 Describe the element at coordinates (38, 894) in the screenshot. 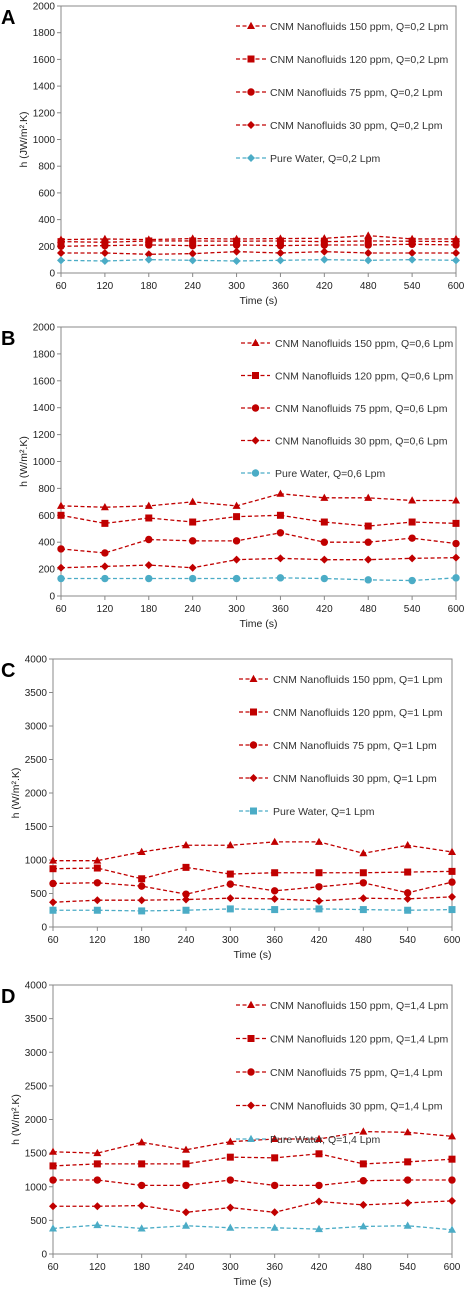

I see `y-tick-label: 500` at that location.